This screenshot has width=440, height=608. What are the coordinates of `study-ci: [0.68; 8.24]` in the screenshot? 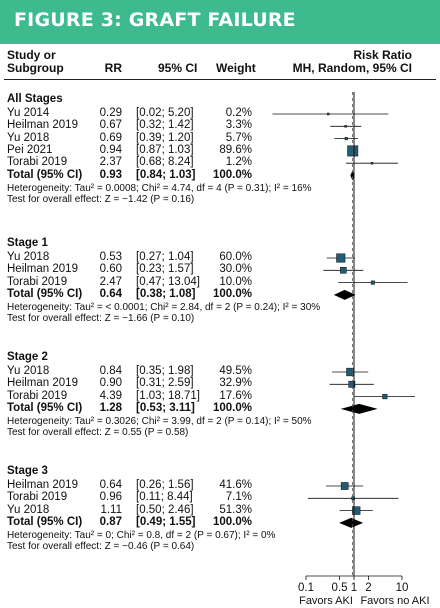 It's located at (165, 162).